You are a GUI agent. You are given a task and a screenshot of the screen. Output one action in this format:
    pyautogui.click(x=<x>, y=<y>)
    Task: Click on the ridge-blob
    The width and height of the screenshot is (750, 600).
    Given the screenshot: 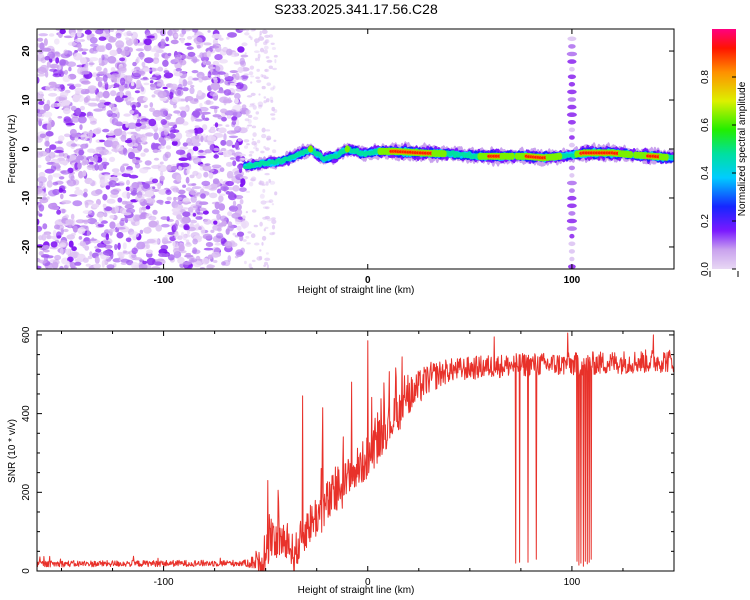 What is the action you would take?
    pyautogui.click(x=672, y=157)
    